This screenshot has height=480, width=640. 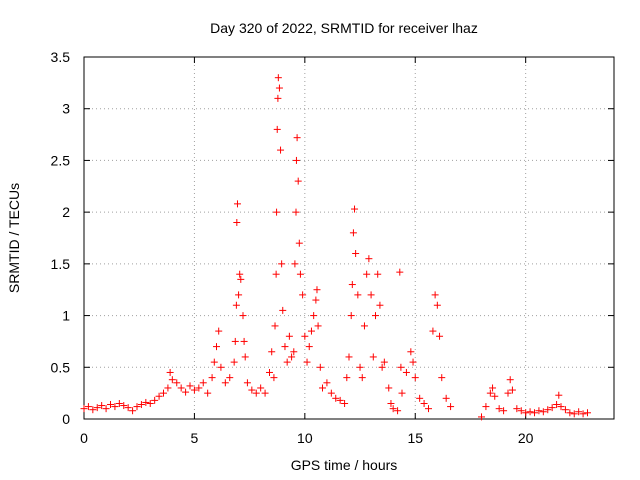 I want to click on x-tick-label: 20, so click(x=526, y=438).